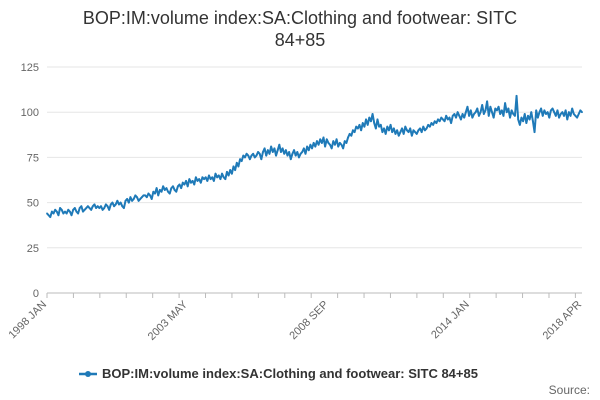 Image resolution: width=600 pixels, height=400 pixels. I want to click on x-tick-label: 2018 APR, so click(563, 321).